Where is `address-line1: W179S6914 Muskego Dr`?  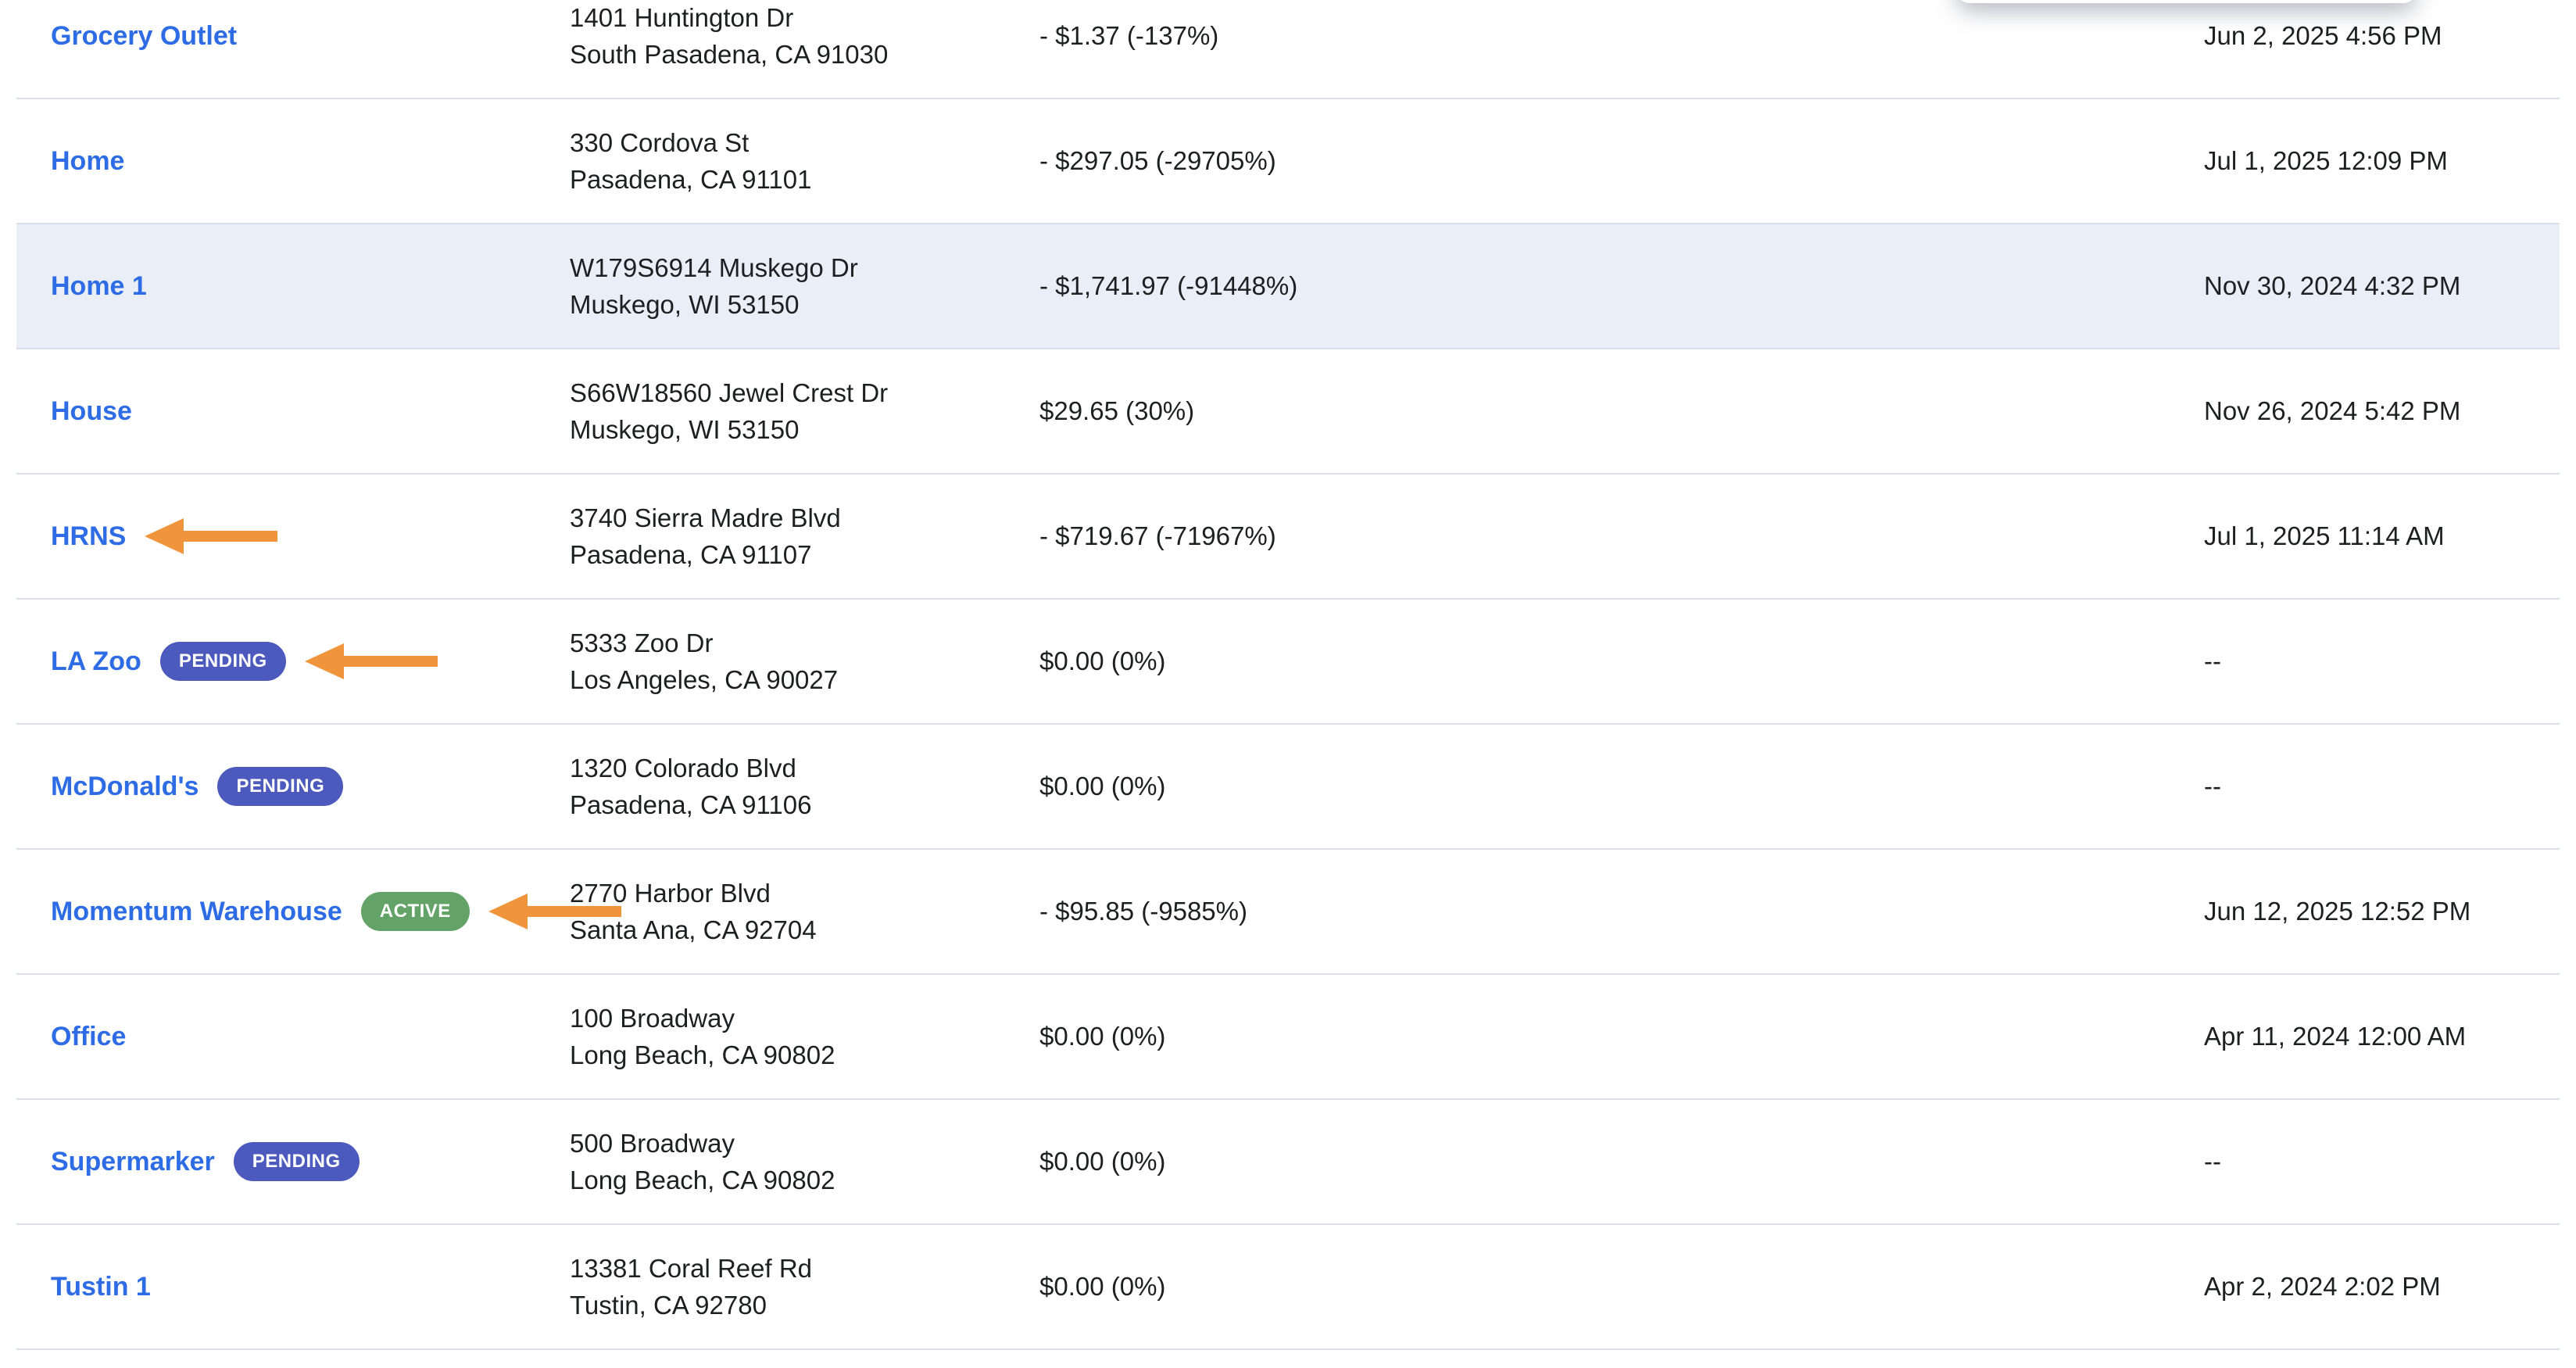
address-line1: W179S6914 Muskego Dr is located at coordinates (714, 267).